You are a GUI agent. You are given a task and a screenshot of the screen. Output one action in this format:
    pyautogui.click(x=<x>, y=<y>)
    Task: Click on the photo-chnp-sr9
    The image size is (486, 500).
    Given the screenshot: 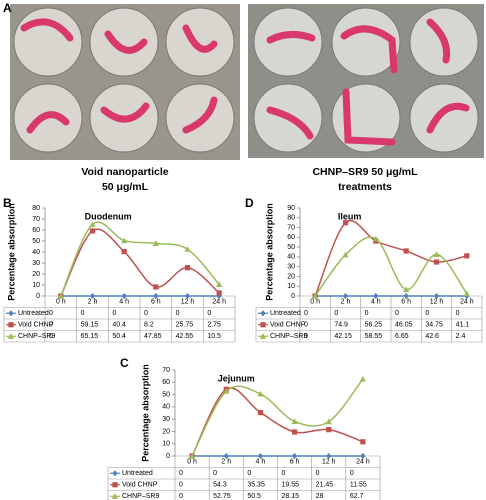 What is the action you would take?
    pyautogui.click(x=366, y=81)
    